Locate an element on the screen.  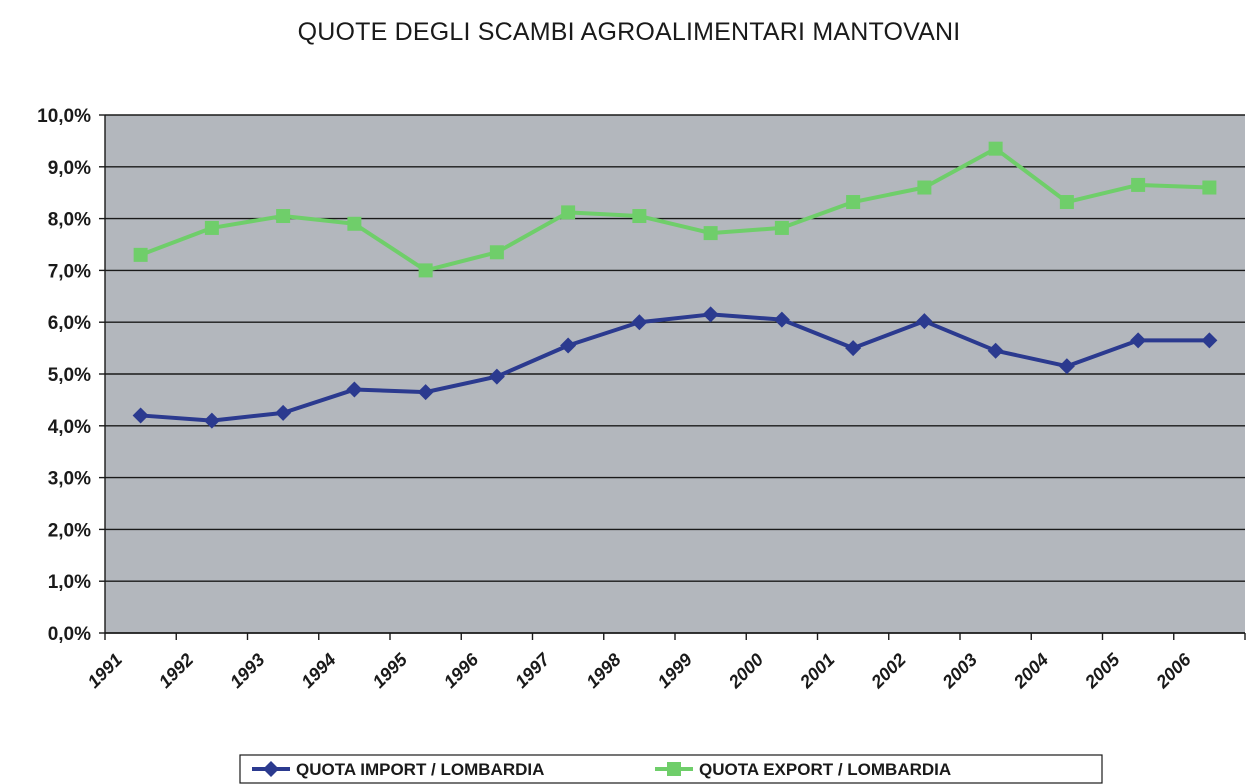
y-tick-label: 10,0% is located at coordinates (64, 116).